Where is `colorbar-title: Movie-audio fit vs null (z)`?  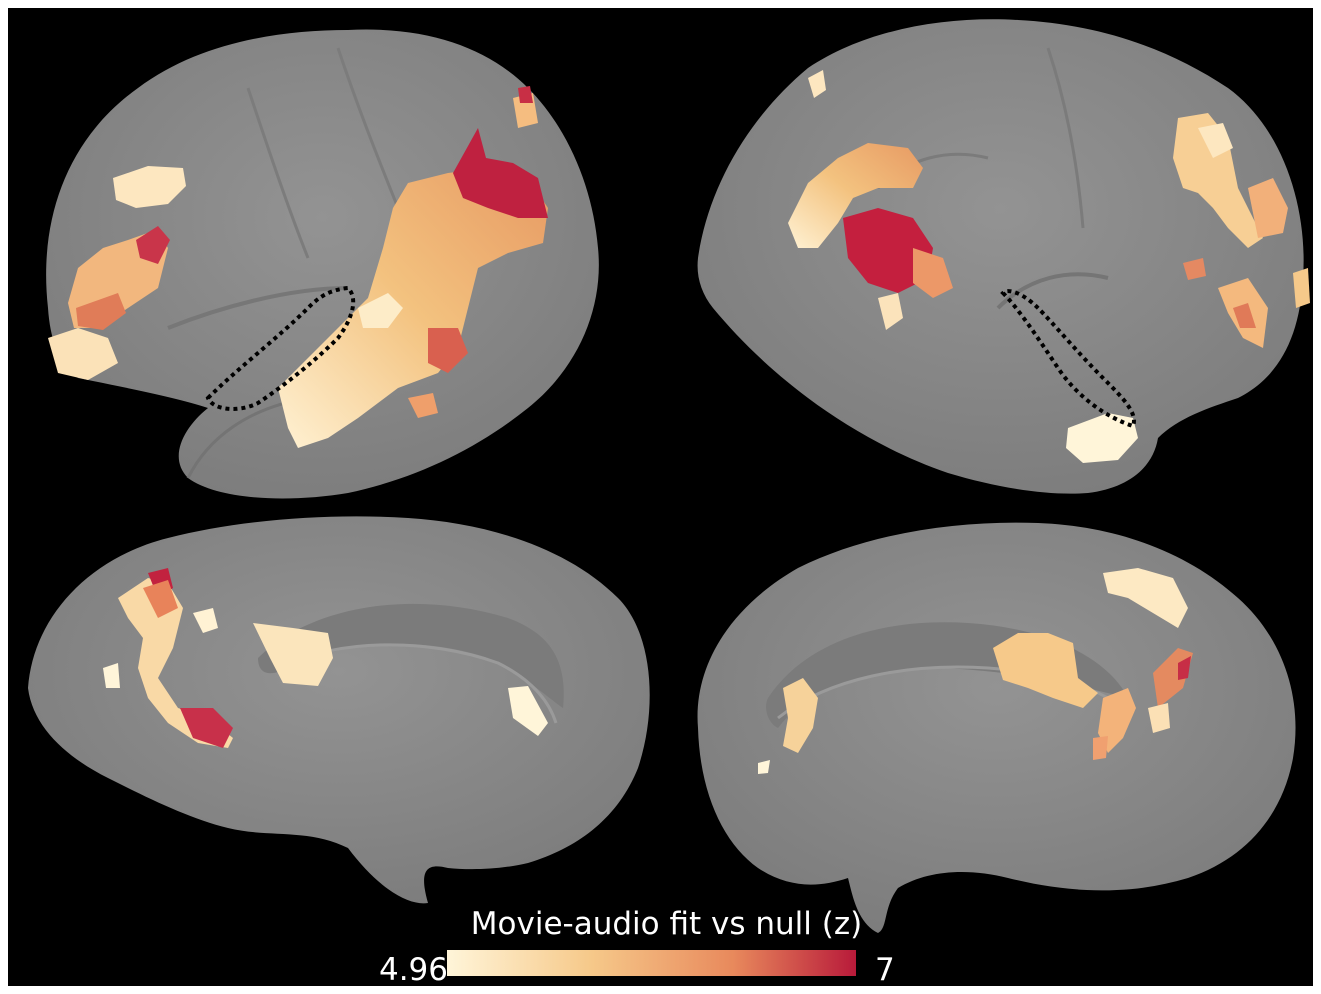
colorbar-title: Movie-audio fit vs null (z) is located at coordinates (666, 924).